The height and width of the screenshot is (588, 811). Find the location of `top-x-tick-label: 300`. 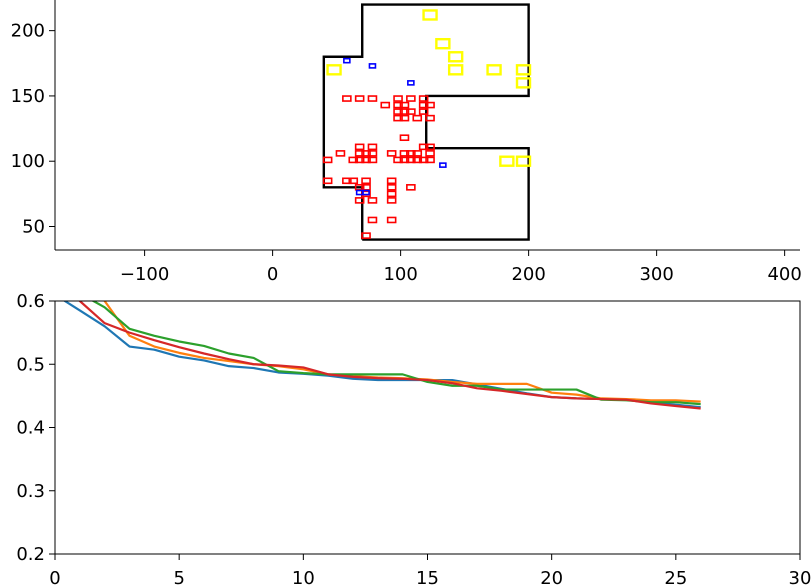

top-x-tick-label: 300 is located at coordinates (656, 274).